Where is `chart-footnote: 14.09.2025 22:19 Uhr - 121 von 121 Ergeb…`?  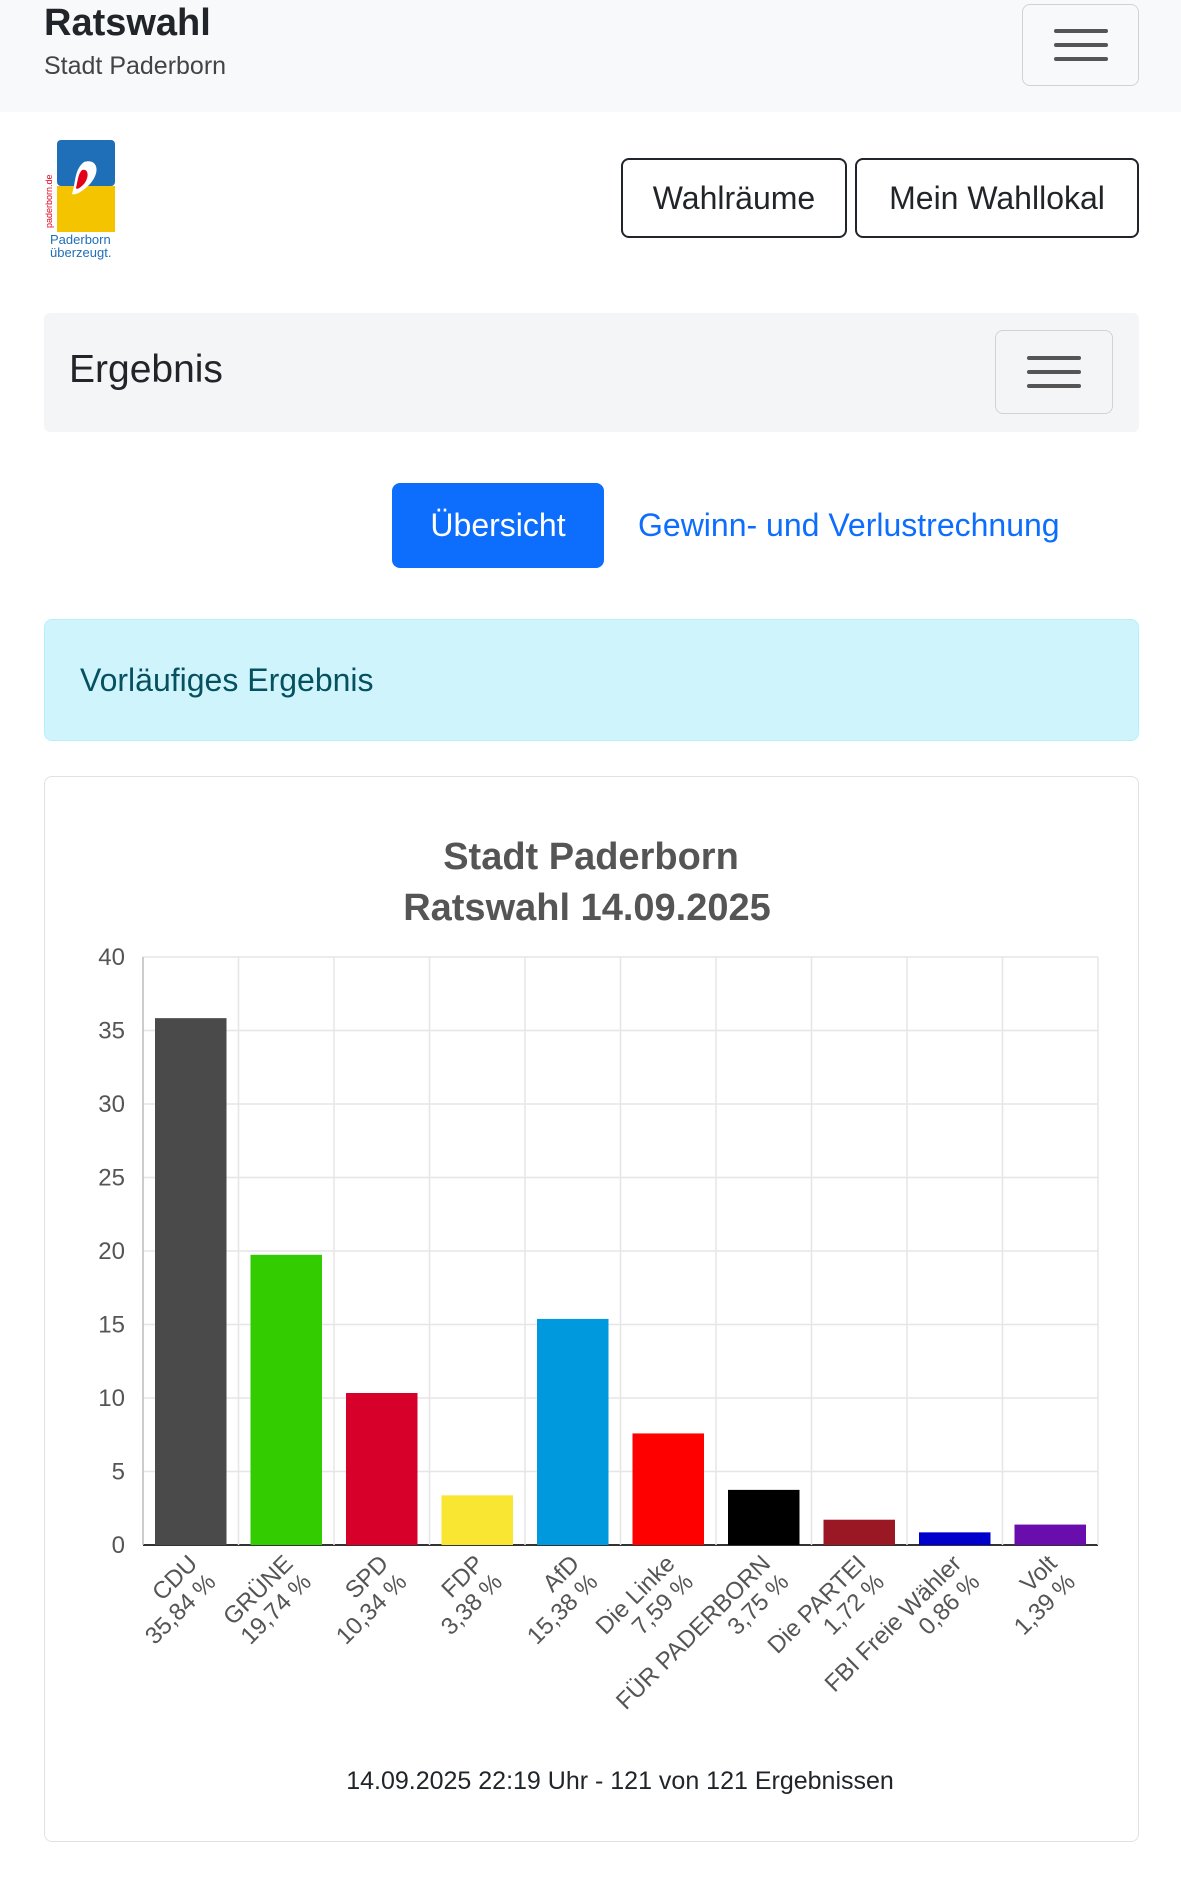 chart-footnote: 14.09.2025 22:19 Uhr - 121 von 121 Ergeb… is located at coordinates (620, 1781).